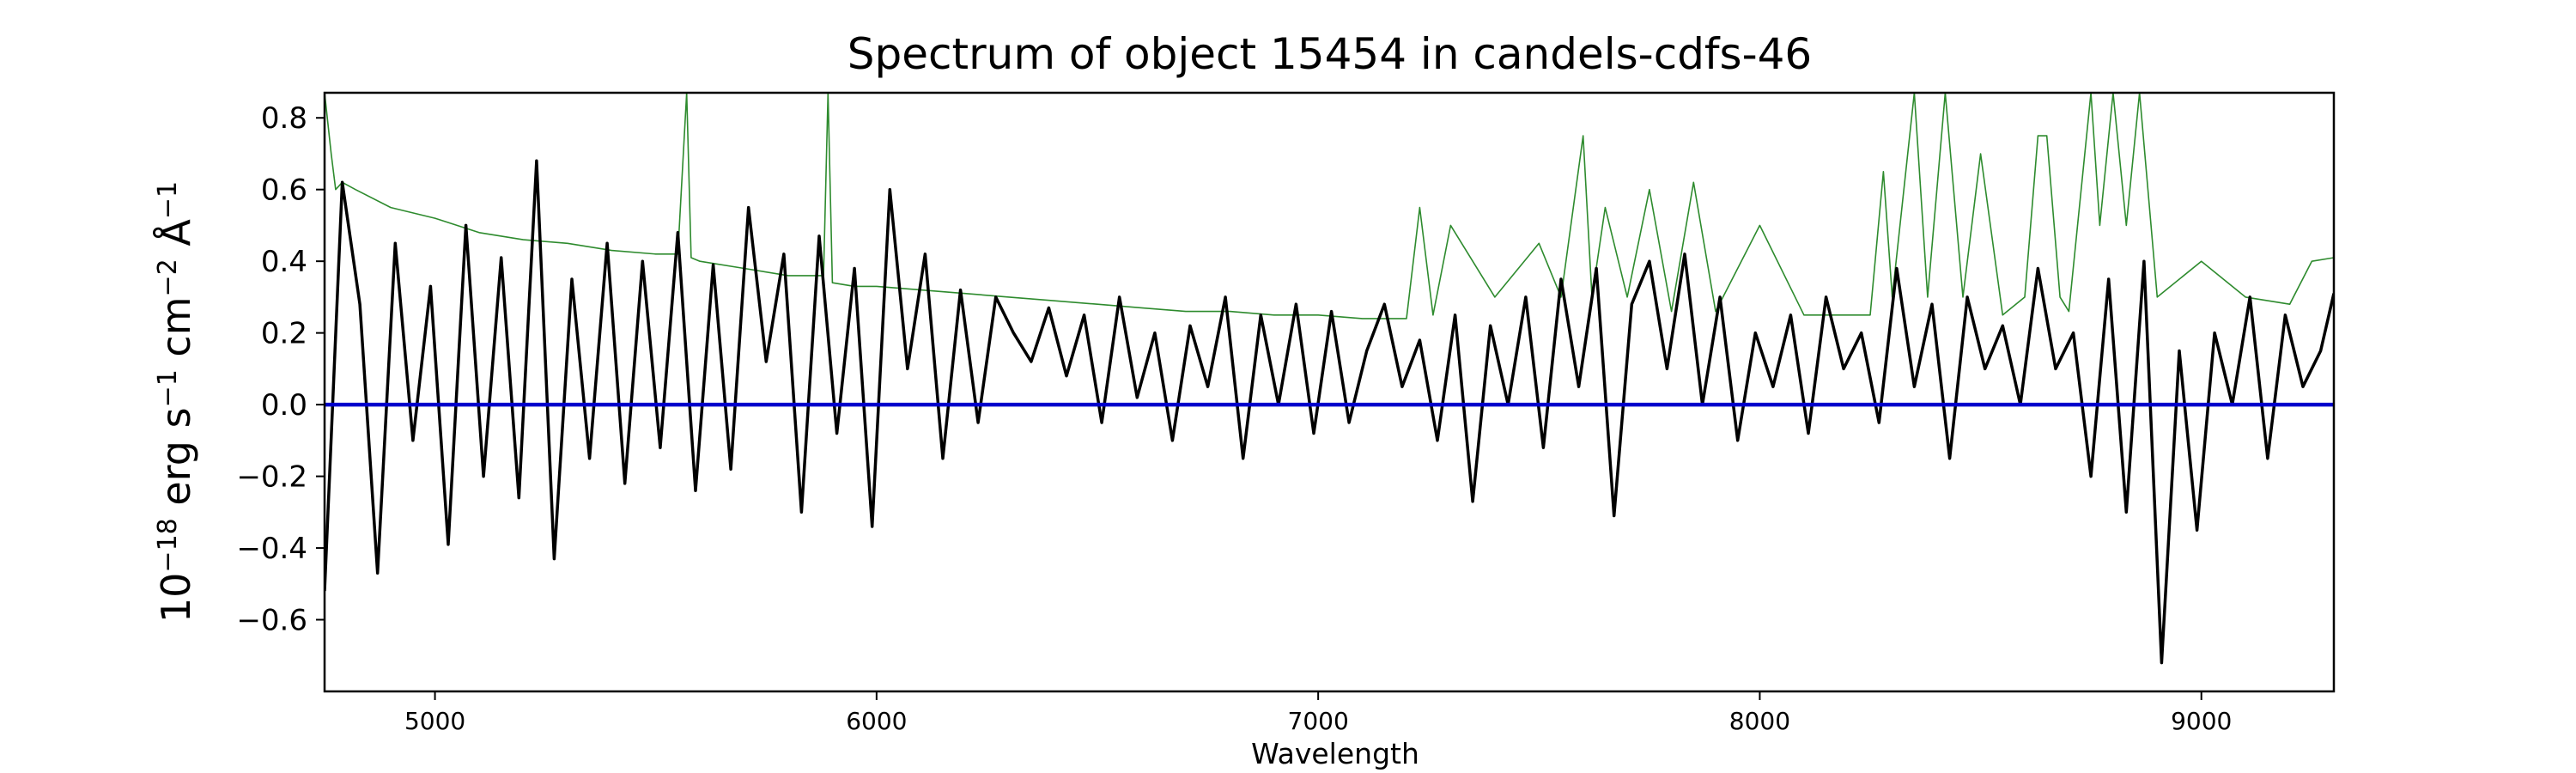  Describe the element at coordinates (271, 621) in the screenshot. I see `y-tick-label: −0.6` at that location.